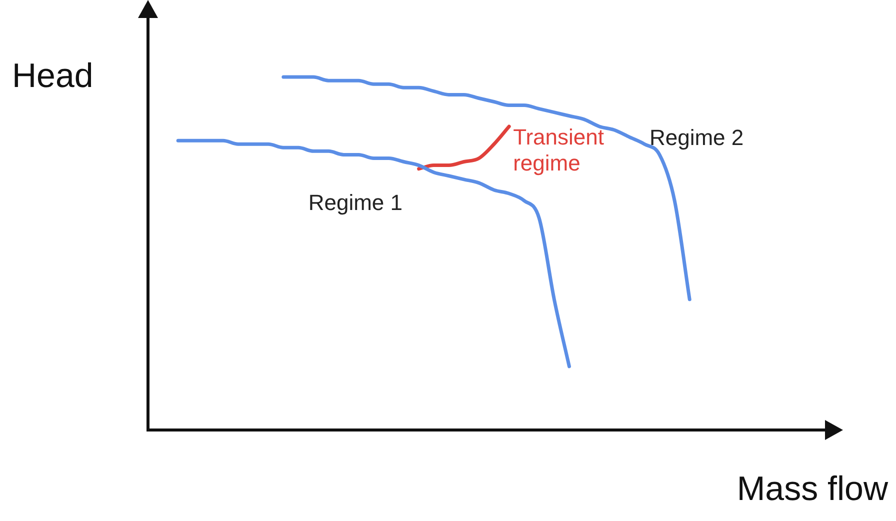 The height and width of the screenshot is (521, 896). I want to click on series-label: Regime 2, so click(696, 137).